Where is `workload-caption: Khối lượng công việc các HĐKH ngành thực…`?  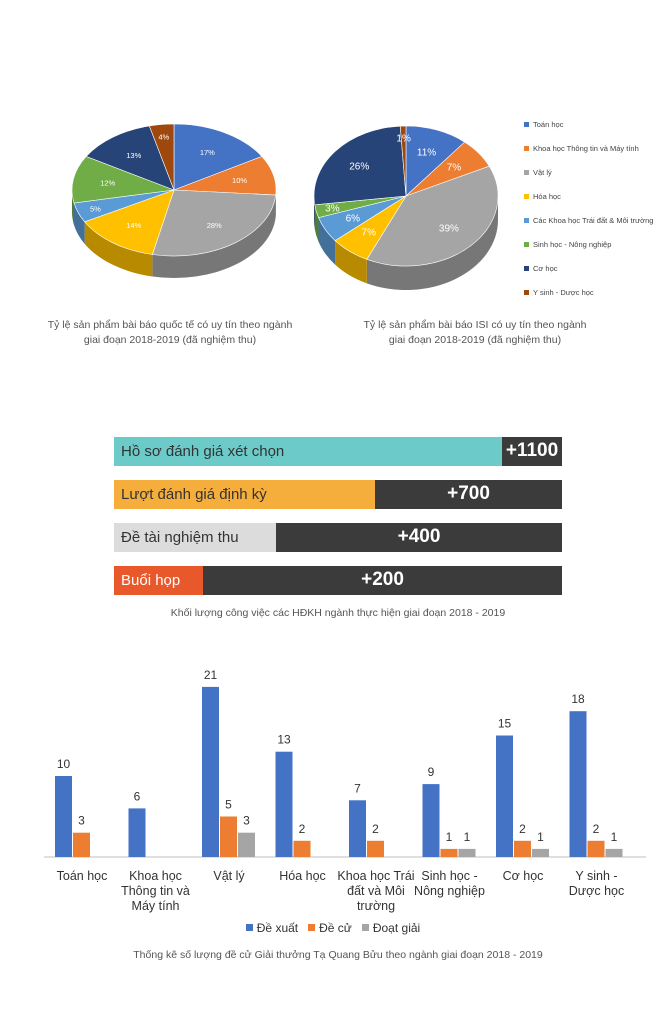
workload-caption: Khối lượng công việc các HĐKH ngành thực… is located at coordinates (338, 613).